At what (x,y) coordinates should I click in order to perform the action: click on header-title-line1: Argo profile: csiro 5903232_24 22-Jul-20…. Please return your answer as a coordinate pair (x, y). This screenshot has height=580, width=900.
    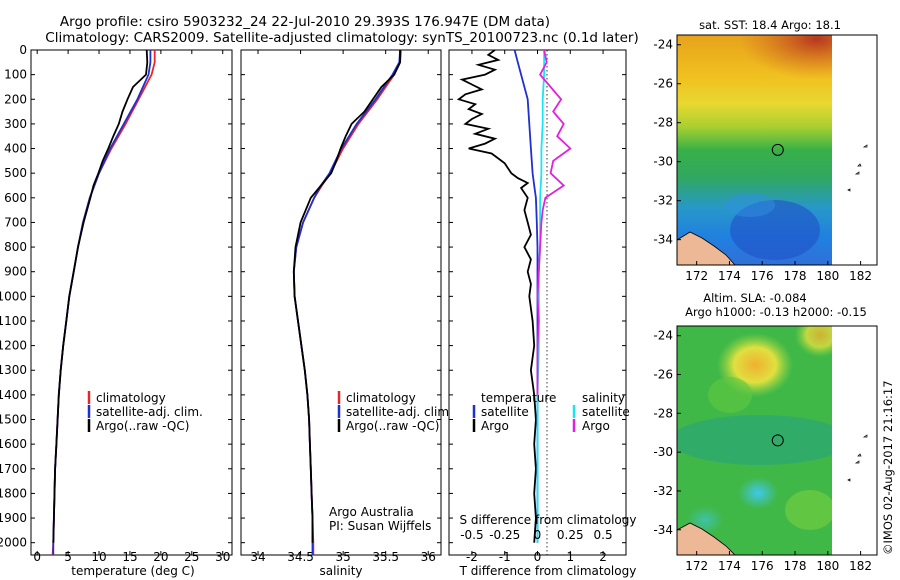
    Looking at the image, I should click on (305, 22).